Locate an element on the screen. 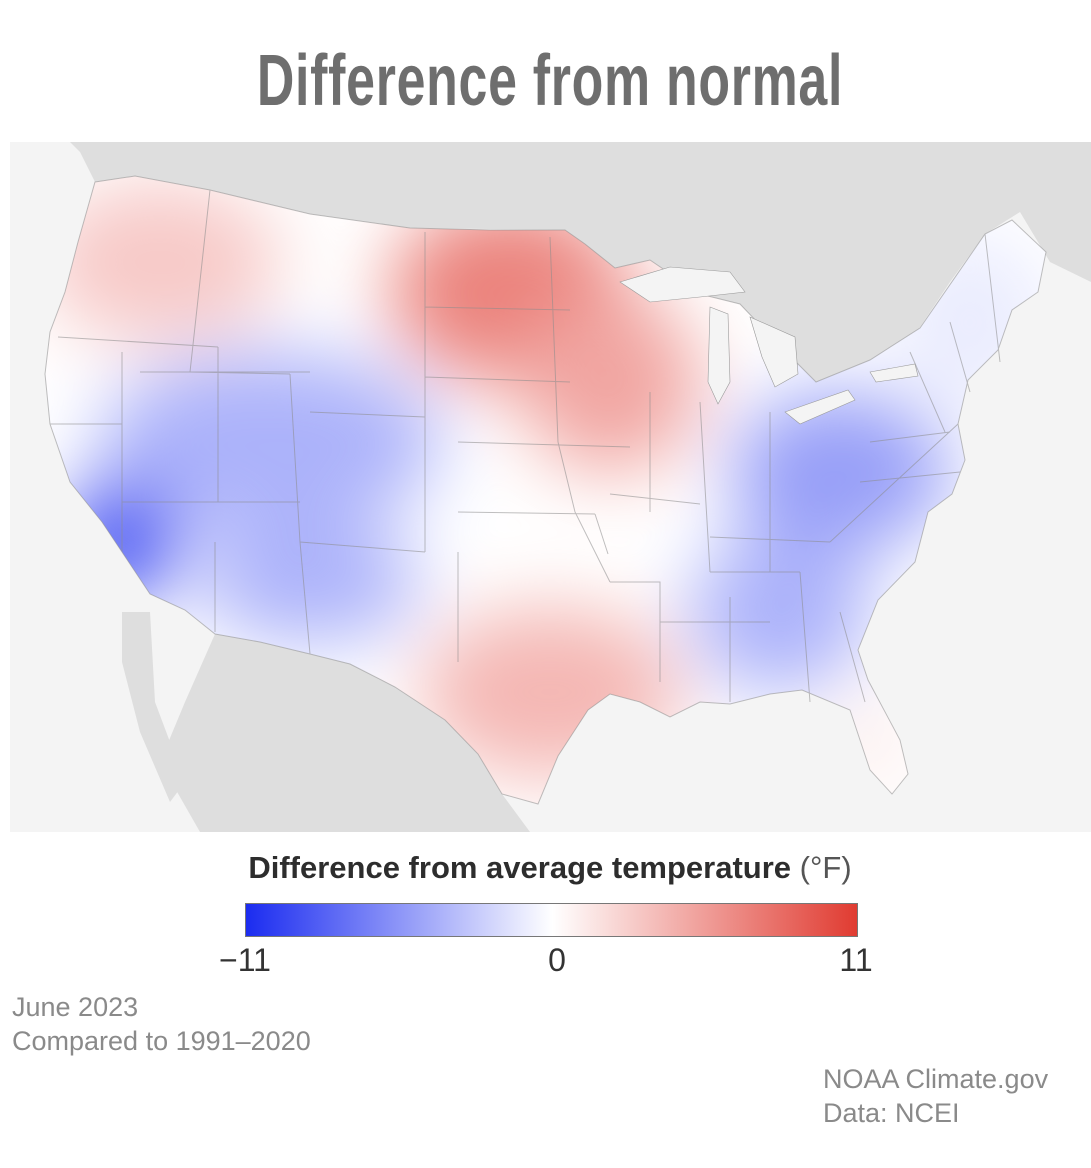 Image resolution: width=1091 pixels, height=1168 pixels. lake-michigan is located at coordinates (719, 355).